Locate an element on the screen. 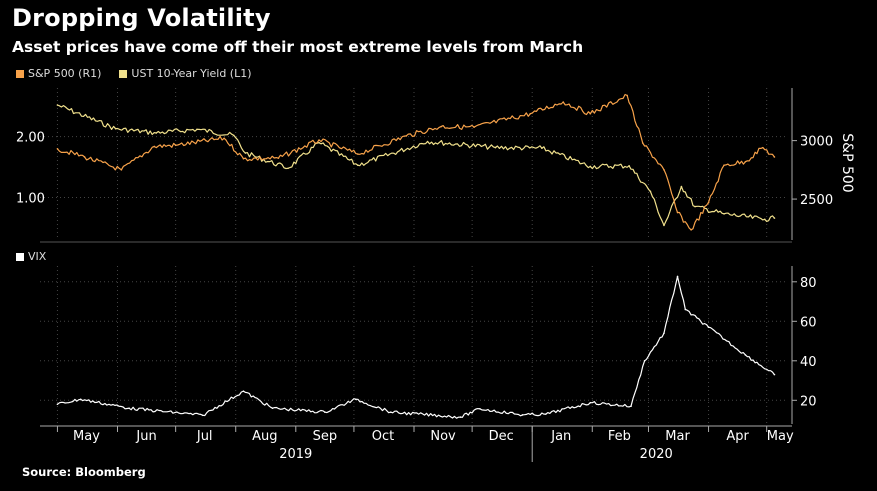  tick-month-5: Oct is located at coordinates (383, 436).